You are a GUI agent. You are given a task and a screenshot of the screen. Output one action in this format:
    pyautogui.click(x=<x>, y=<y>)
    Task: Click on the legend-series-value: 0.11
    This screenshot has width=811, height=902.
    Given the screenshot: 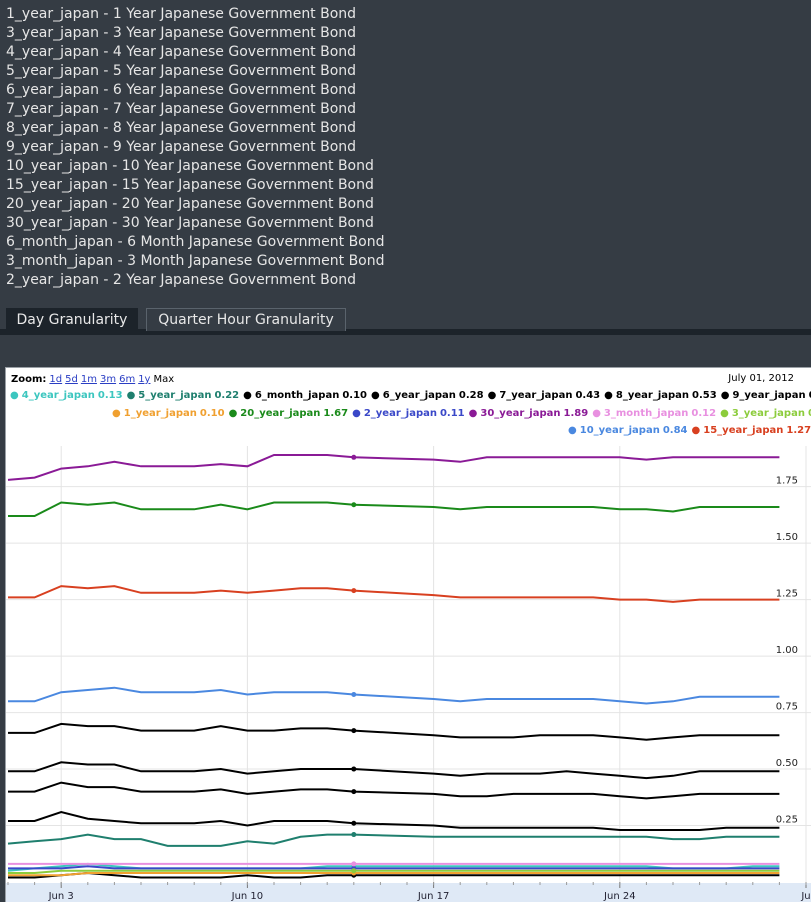 What is the action you would take?
    pyautogui.click(x=809, y=413)
    